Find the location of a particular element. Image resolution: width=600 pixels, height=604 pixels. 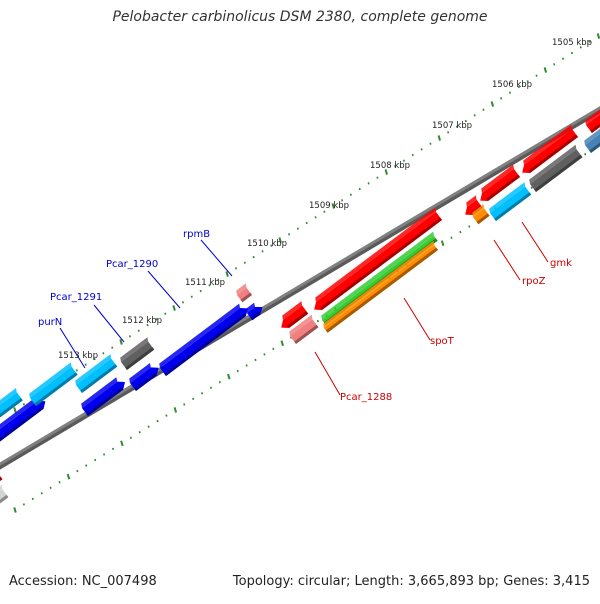

length-text: Length: 3,665,893 bp; is located at coordinates (427, 581).